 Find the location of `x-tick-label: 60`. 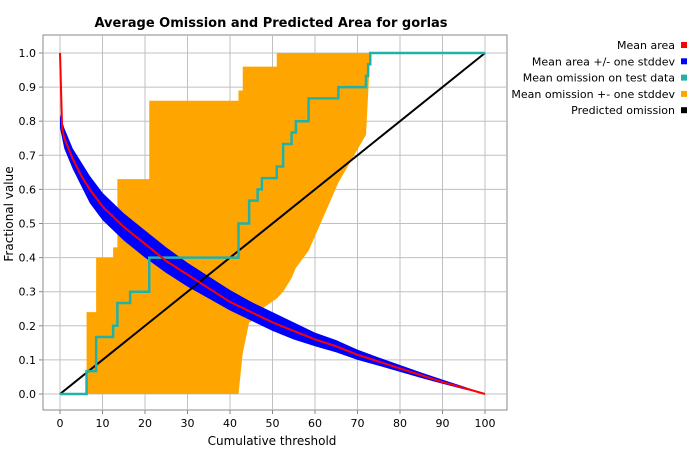

x-tick-label: 60 is located at coordinates (315, 423).